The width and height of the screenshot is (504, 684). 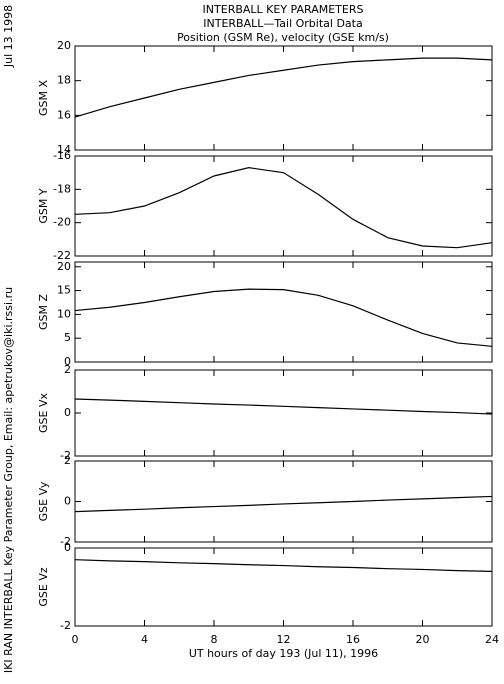 I want to click on y-axis-label: GSM X, so click(x=43, y=98).